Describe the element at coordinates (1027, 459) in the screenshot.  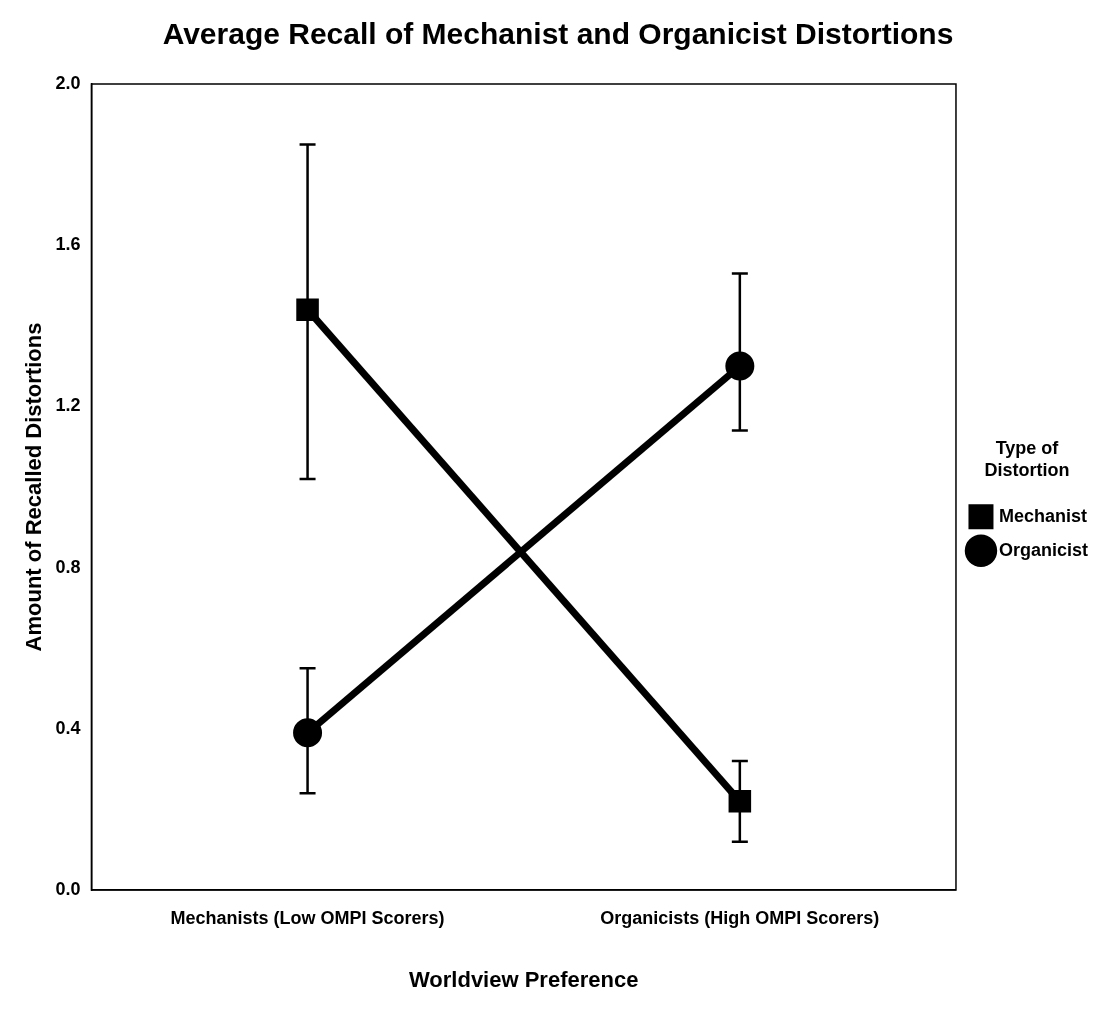
I see `legend-title: Type of Distortion` at that location.